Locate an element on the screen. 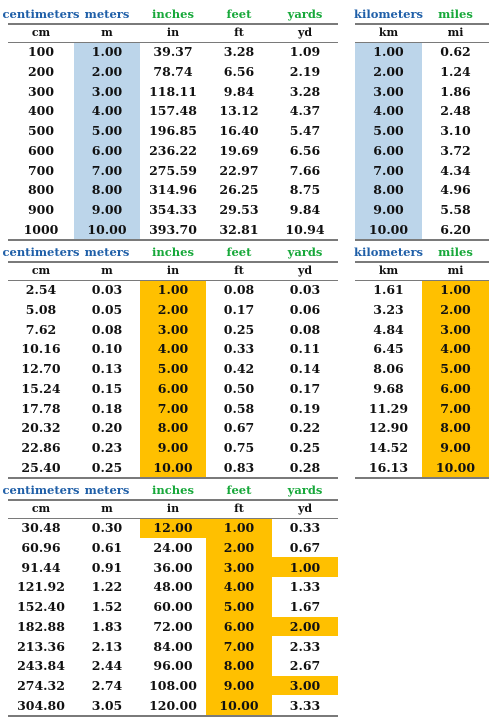 This screenshot has height=727, width=497. unit-row: cm m in ft yd is located at coordinates (173, 32).